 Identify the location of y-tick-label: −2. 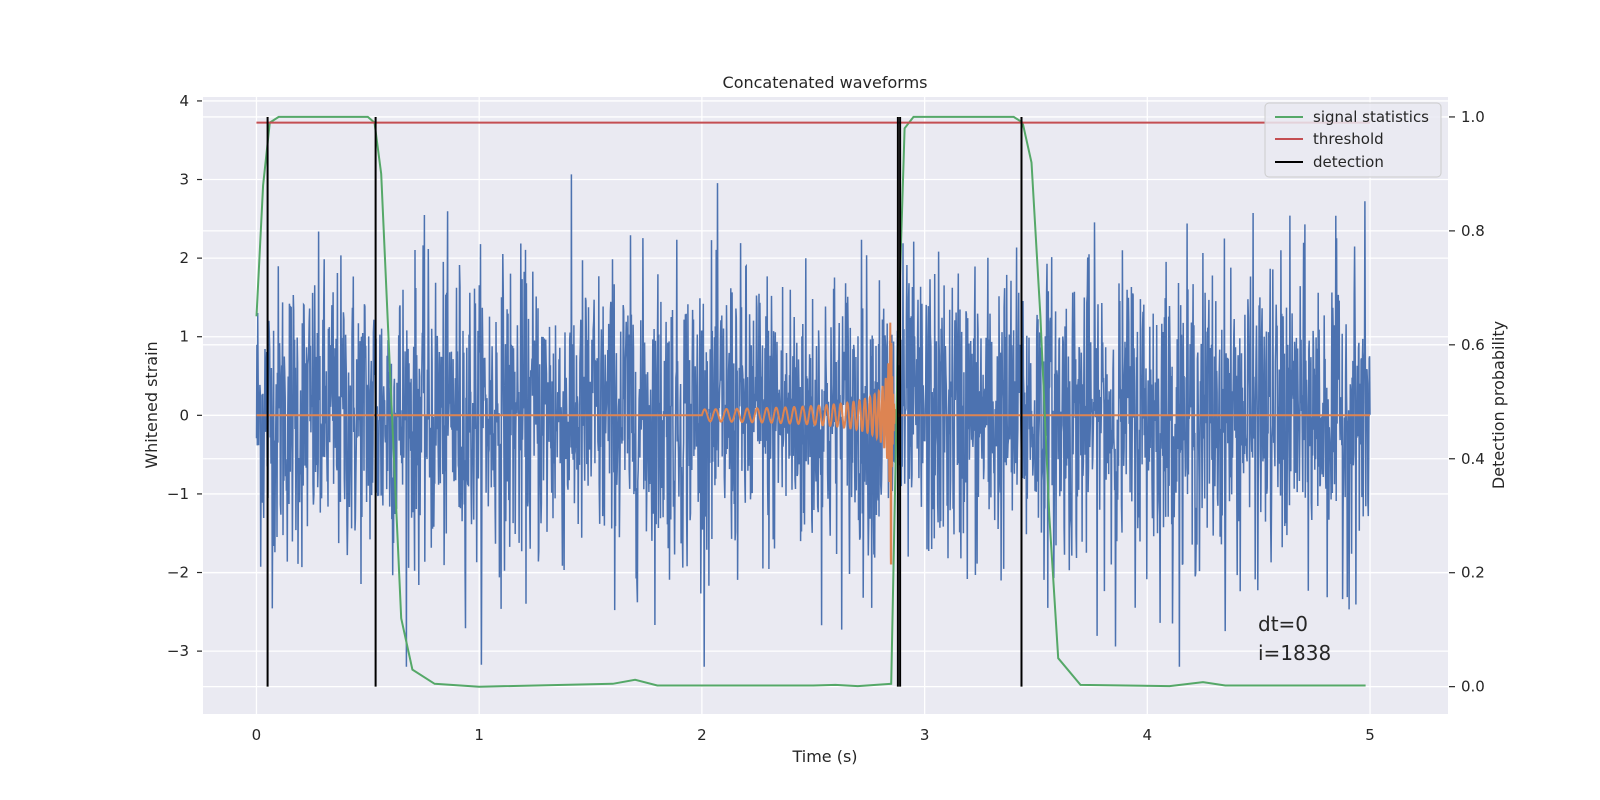
(178, 573).